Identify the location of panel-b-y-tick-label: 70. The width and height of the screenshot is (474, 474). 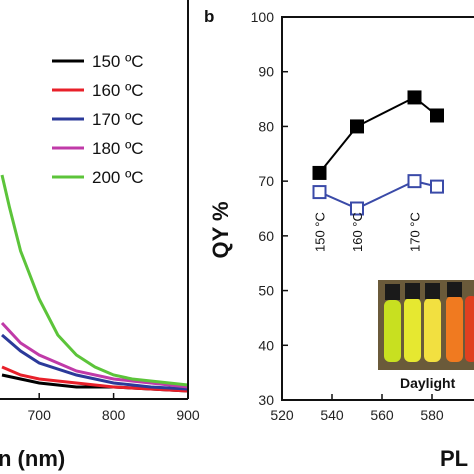
(266, 181).